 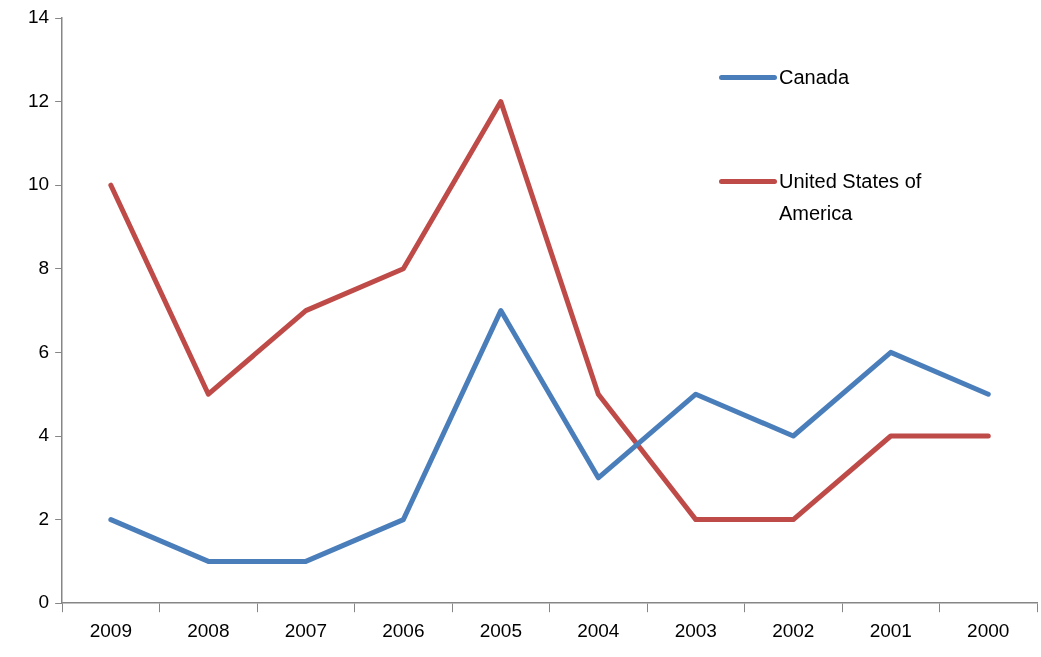 I want to click on x-tick-label: 2001, so click(x=890, y=630).